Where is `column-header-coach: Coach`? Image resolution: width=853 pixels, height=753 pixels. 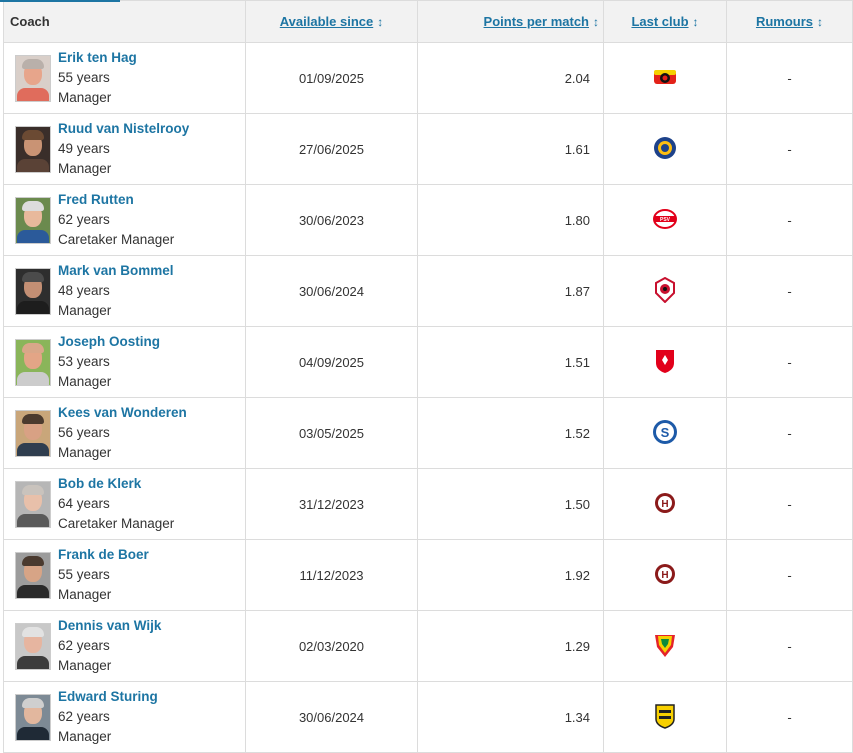 column-header-coach: Coach is located at coordinates (124, 21).